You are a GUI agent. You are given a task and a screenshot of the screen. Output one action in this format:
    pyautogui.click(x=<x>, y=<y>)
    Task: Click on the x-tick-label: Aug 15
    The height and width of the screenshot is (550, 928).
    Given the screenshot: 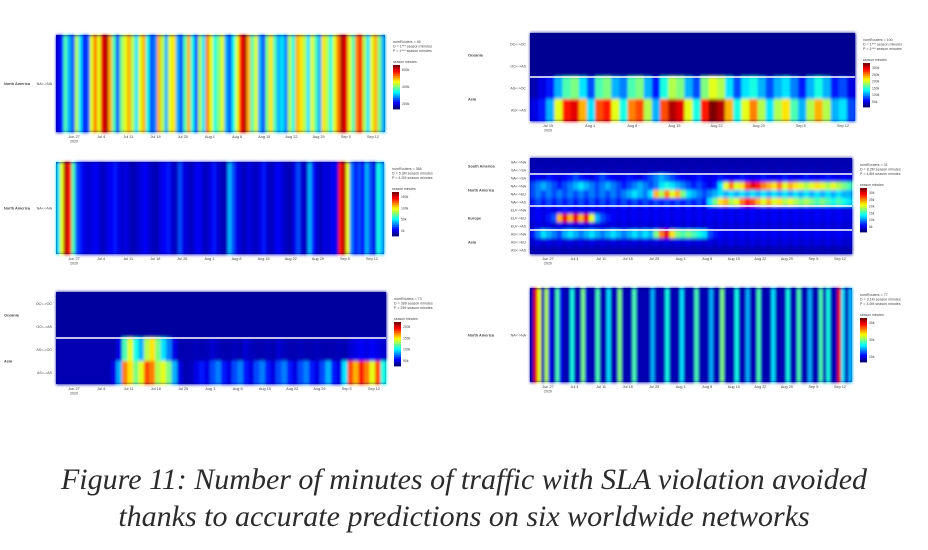 What is the action you would take?
    pyautogui.click(x=264, y=259)
    